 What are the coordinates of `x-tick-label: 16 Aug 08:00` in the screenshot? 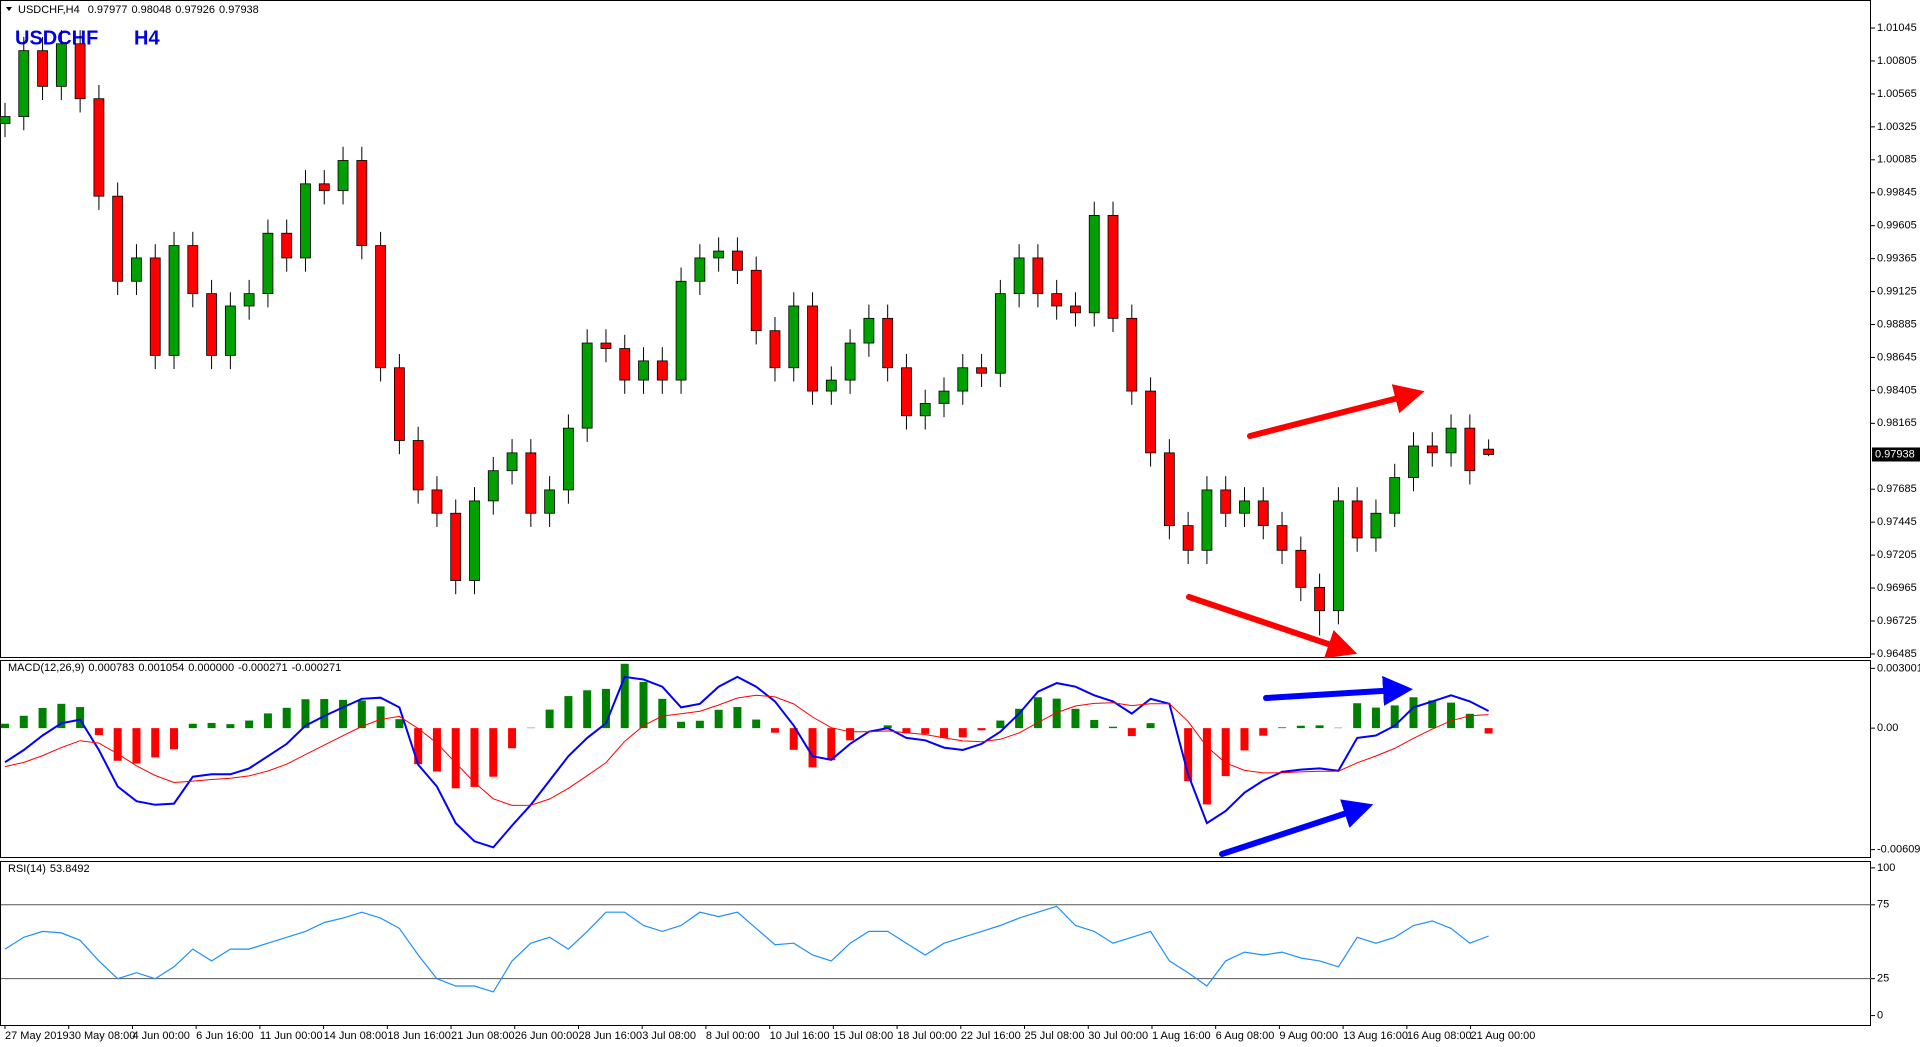 It's located at (1439, 1036).